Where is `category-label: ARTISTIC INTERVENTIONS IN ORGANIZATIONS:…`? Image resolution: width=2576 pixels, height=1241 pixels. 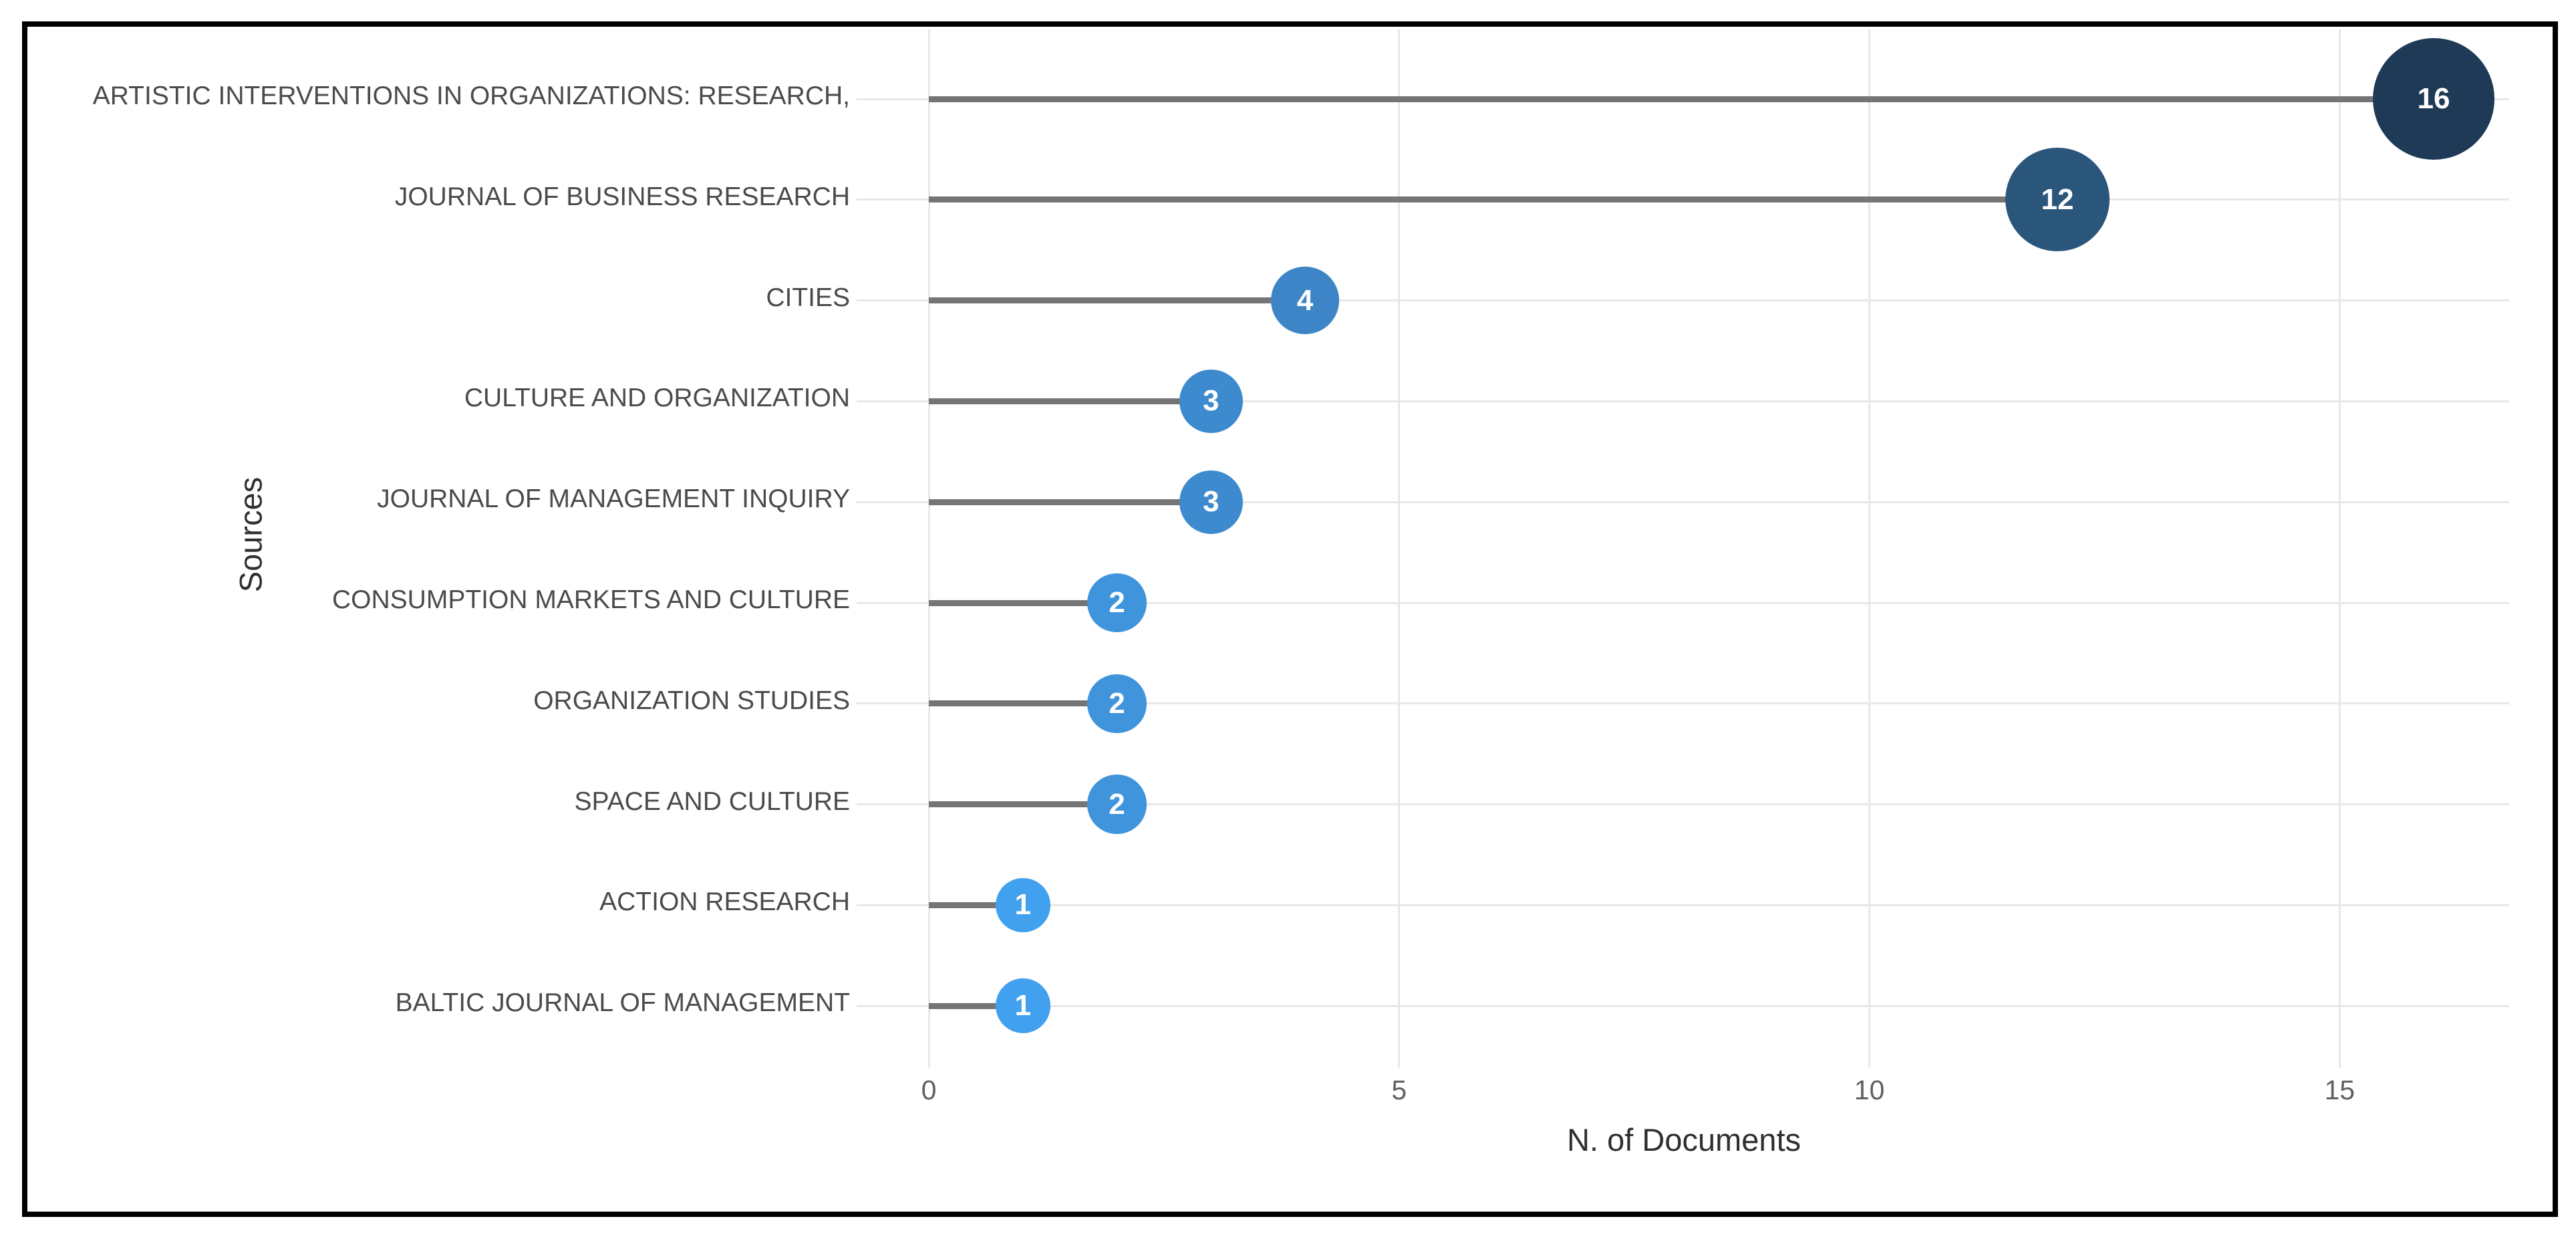 category-label: ARTISTIC INTERVENTIONS IN ORGANIZATIONS:… is located at coordinates (471, 96).